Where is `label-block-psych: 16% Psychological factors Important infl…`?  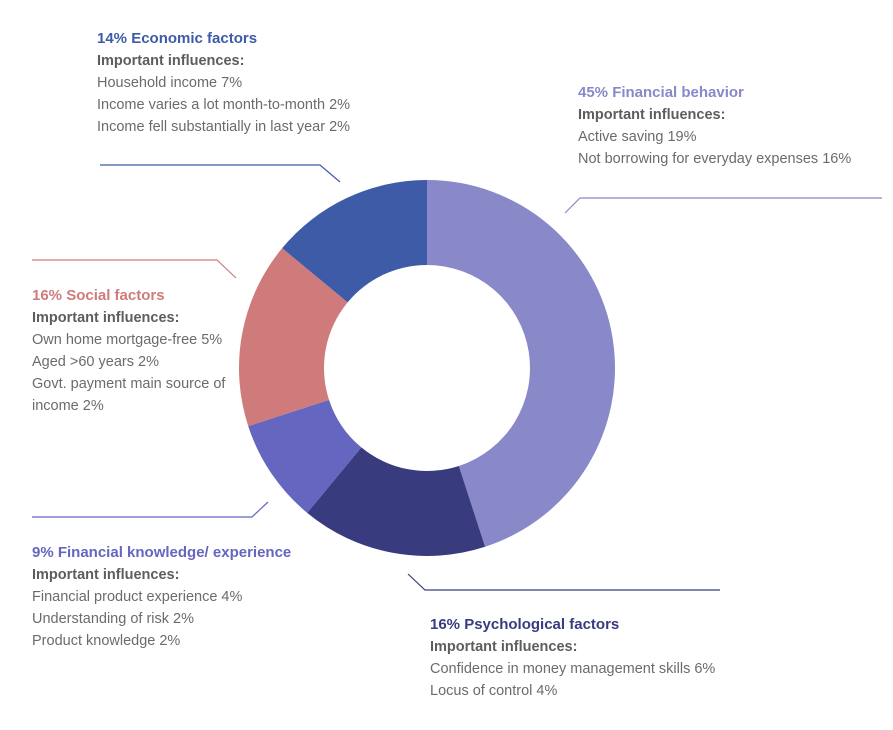 label-block-psych: 16% Psychological factors Important infl… is located at coordinates (572, 658).